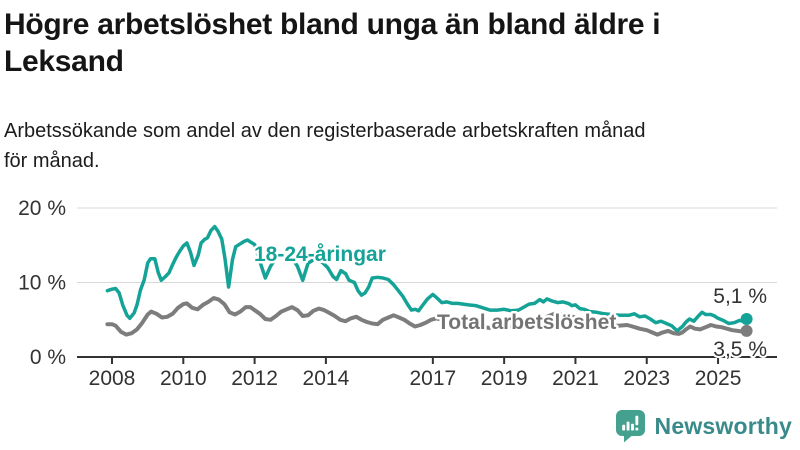  What do you see at coordinates (630, 426) in the screenshot?
I see `newsworthy-logo-icon` at bounding box center [630, 426].